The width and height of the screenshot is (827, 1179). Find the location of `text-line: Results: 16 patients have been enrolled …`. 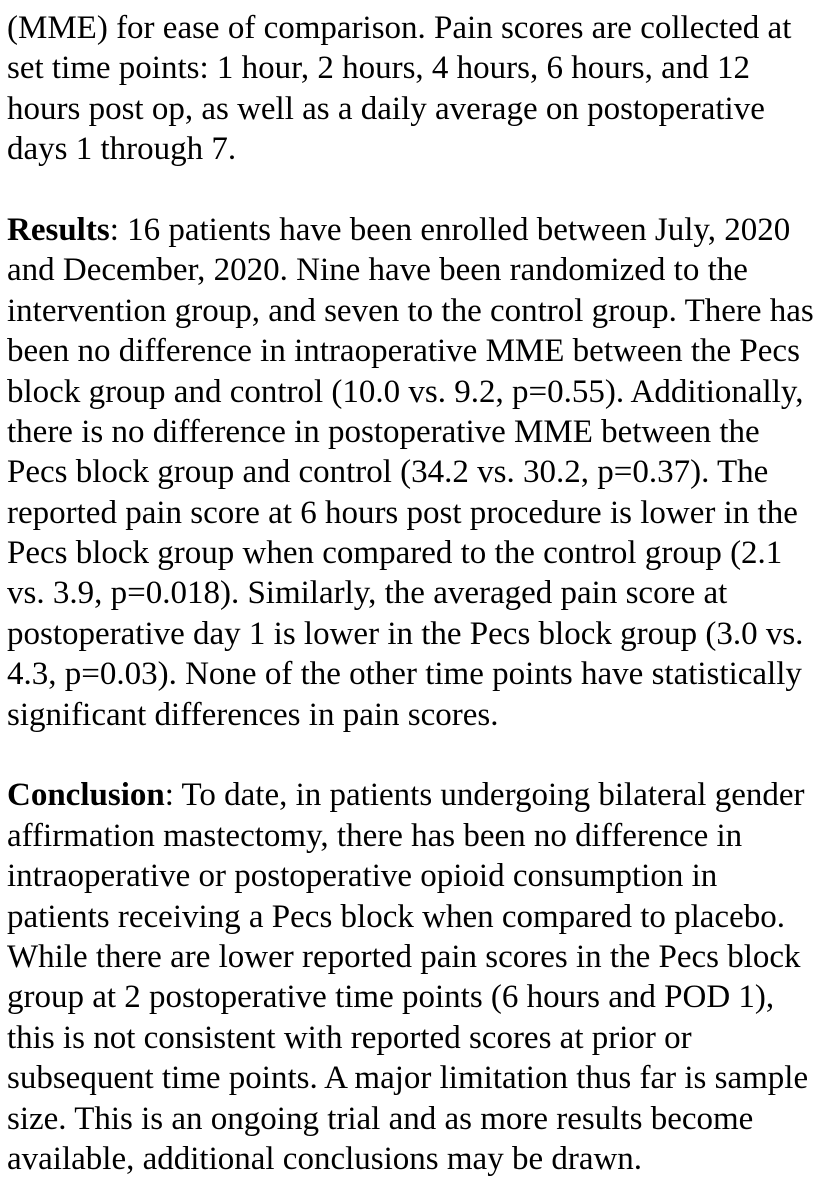

text-line: Results: 16 patients have been enrolled … is located at coordinates (399, 229).